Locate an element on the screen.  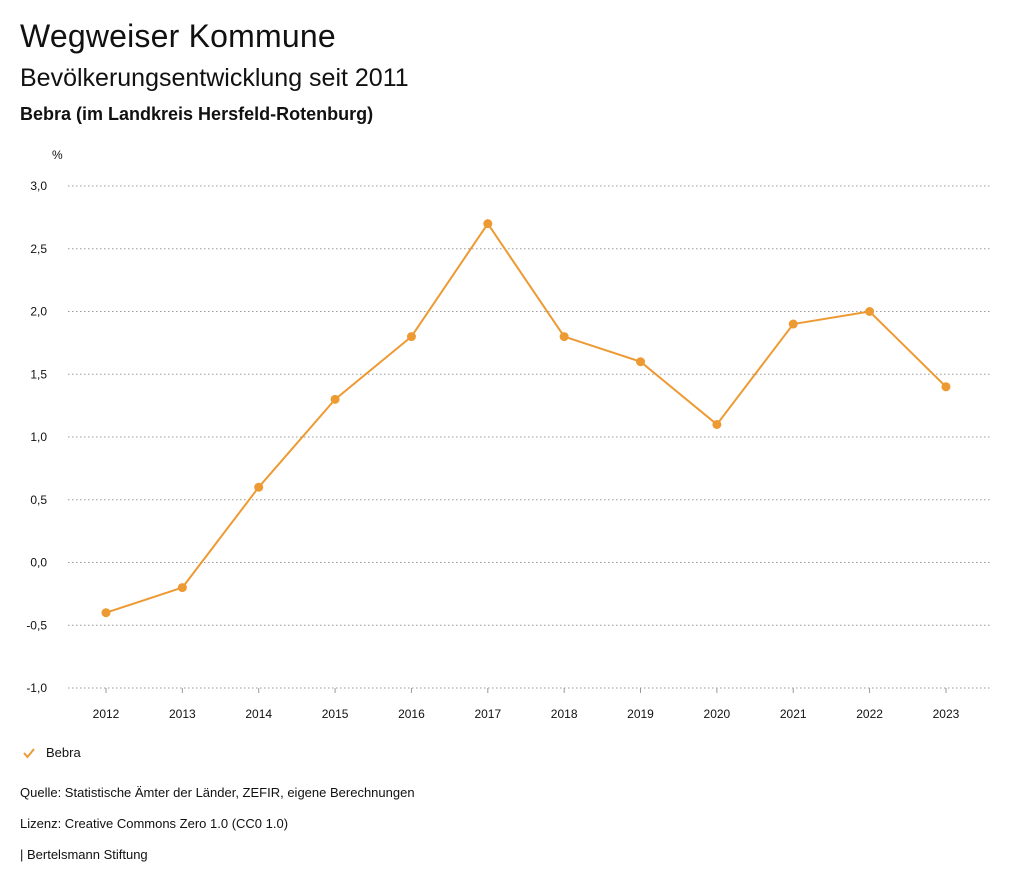
legend-check-icon is located at coordinates (29, 753).